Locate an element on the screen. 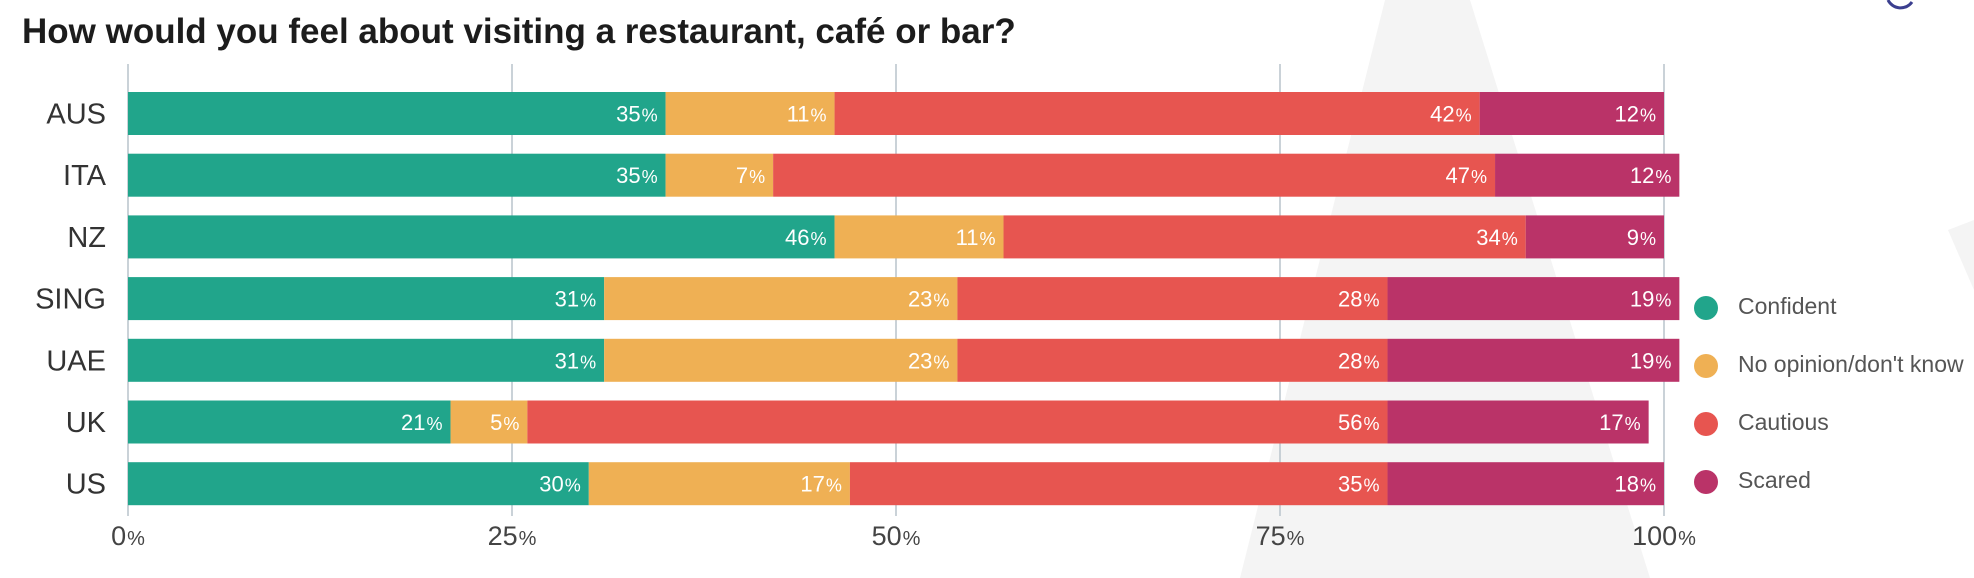 This screenshot has width=1974, height=578. data-label-uk-no-opinion-don-t-know: 5% is located at coordinates (504, 422).